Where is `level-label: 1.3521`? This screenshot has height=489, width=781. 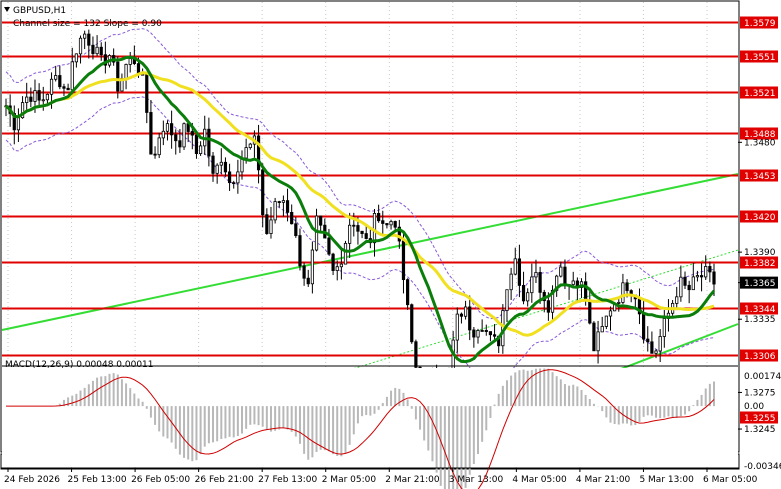 level-label: 1.3521 is located at coordinates (760, 94).